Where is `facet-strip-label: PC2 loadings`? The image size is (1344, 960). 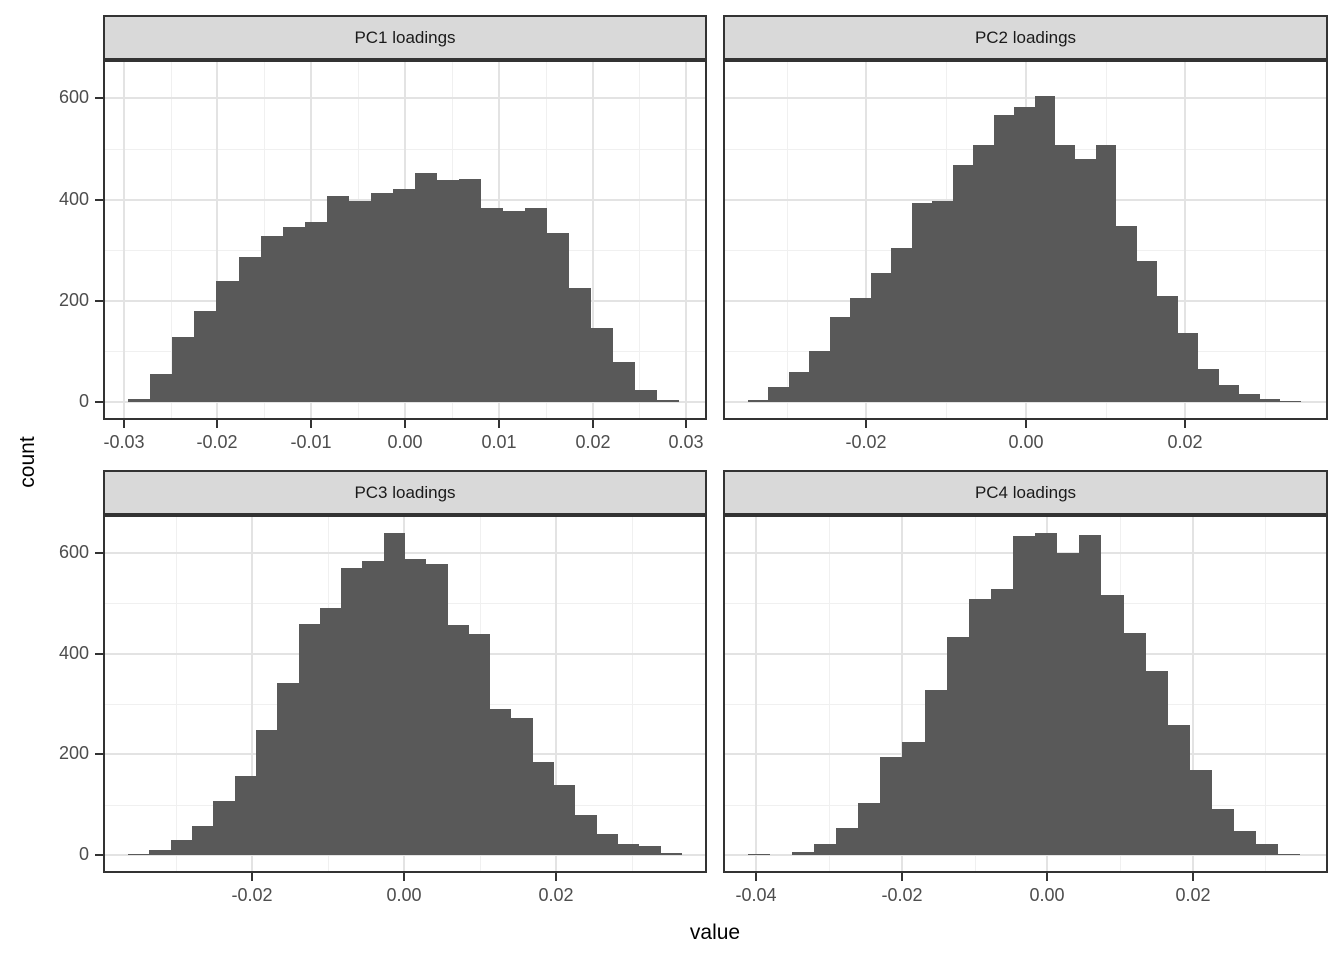 facet-strip-label: PC2 loadings is located at coordinates (1025, 37).